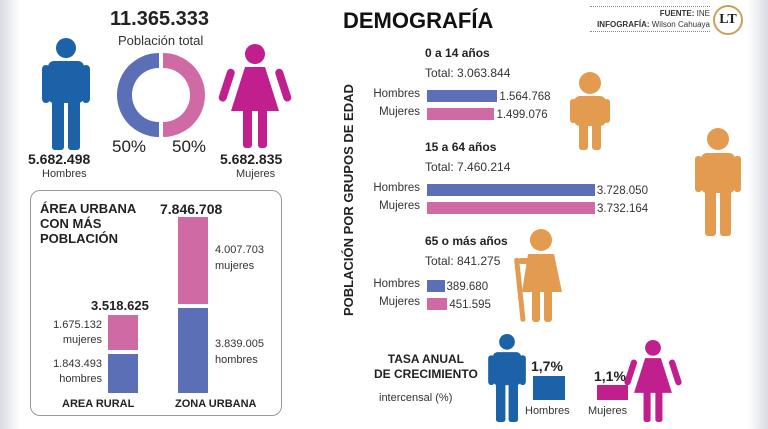 The image size is (768, 429). I want to click on child-icon, so click(590, 111).